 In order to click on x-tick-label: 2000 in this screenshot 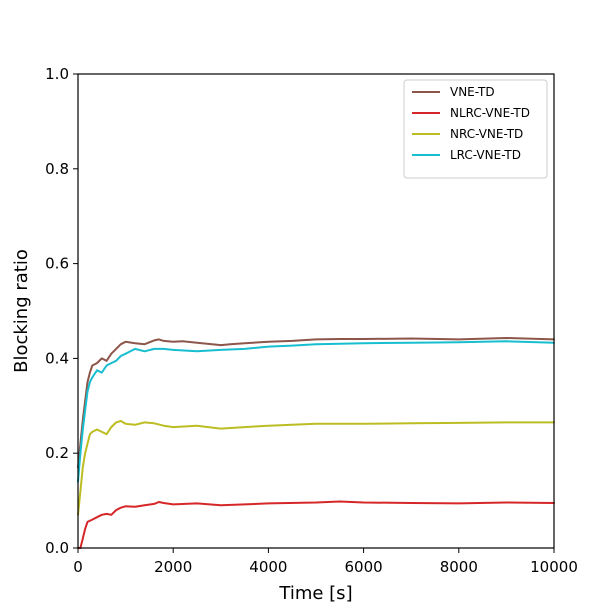, I will do `click(173, 567)`.